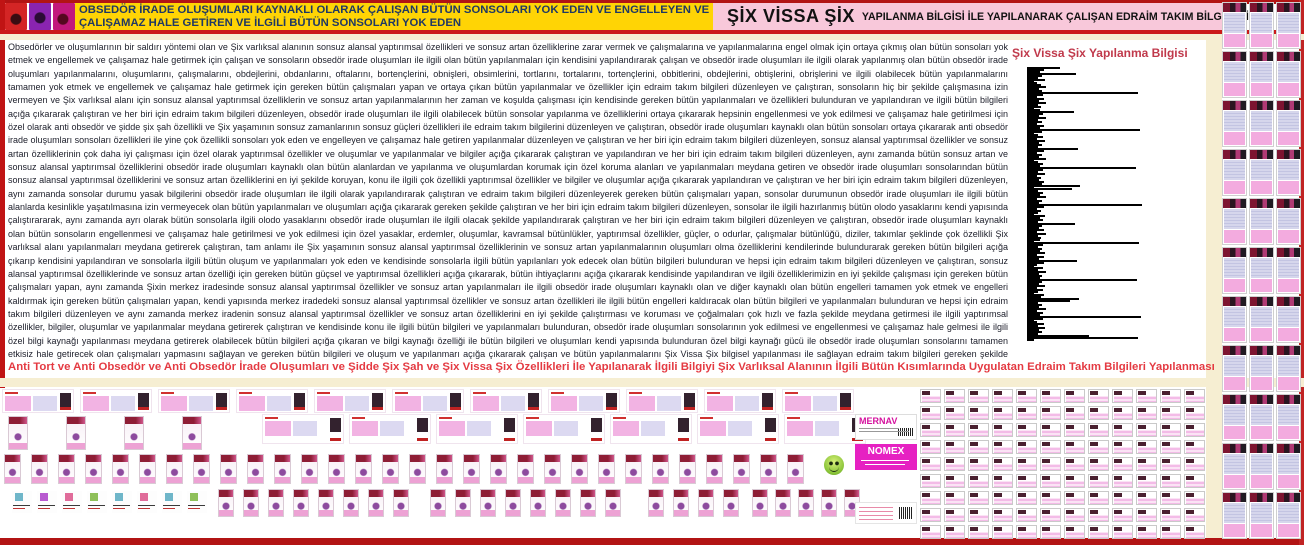 This screenshot has height=545, width=1304. I want to click on chart-title: Şix Vissa Şix Yapılanma Bilgisi, so click(1100, 53).